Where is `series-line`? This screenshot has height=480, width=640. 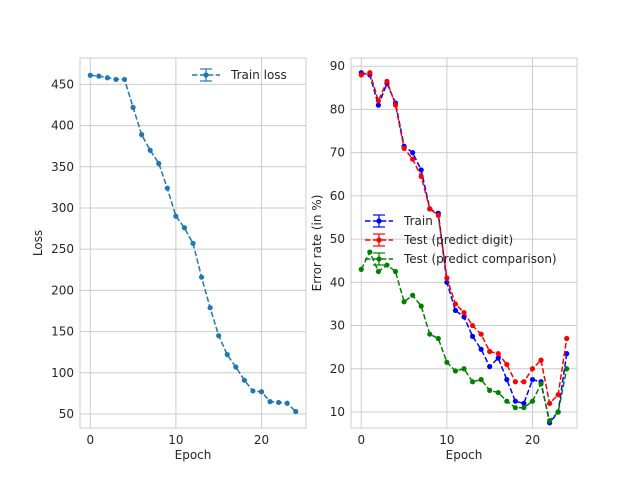
series-line is located at coordinates (464, 336).